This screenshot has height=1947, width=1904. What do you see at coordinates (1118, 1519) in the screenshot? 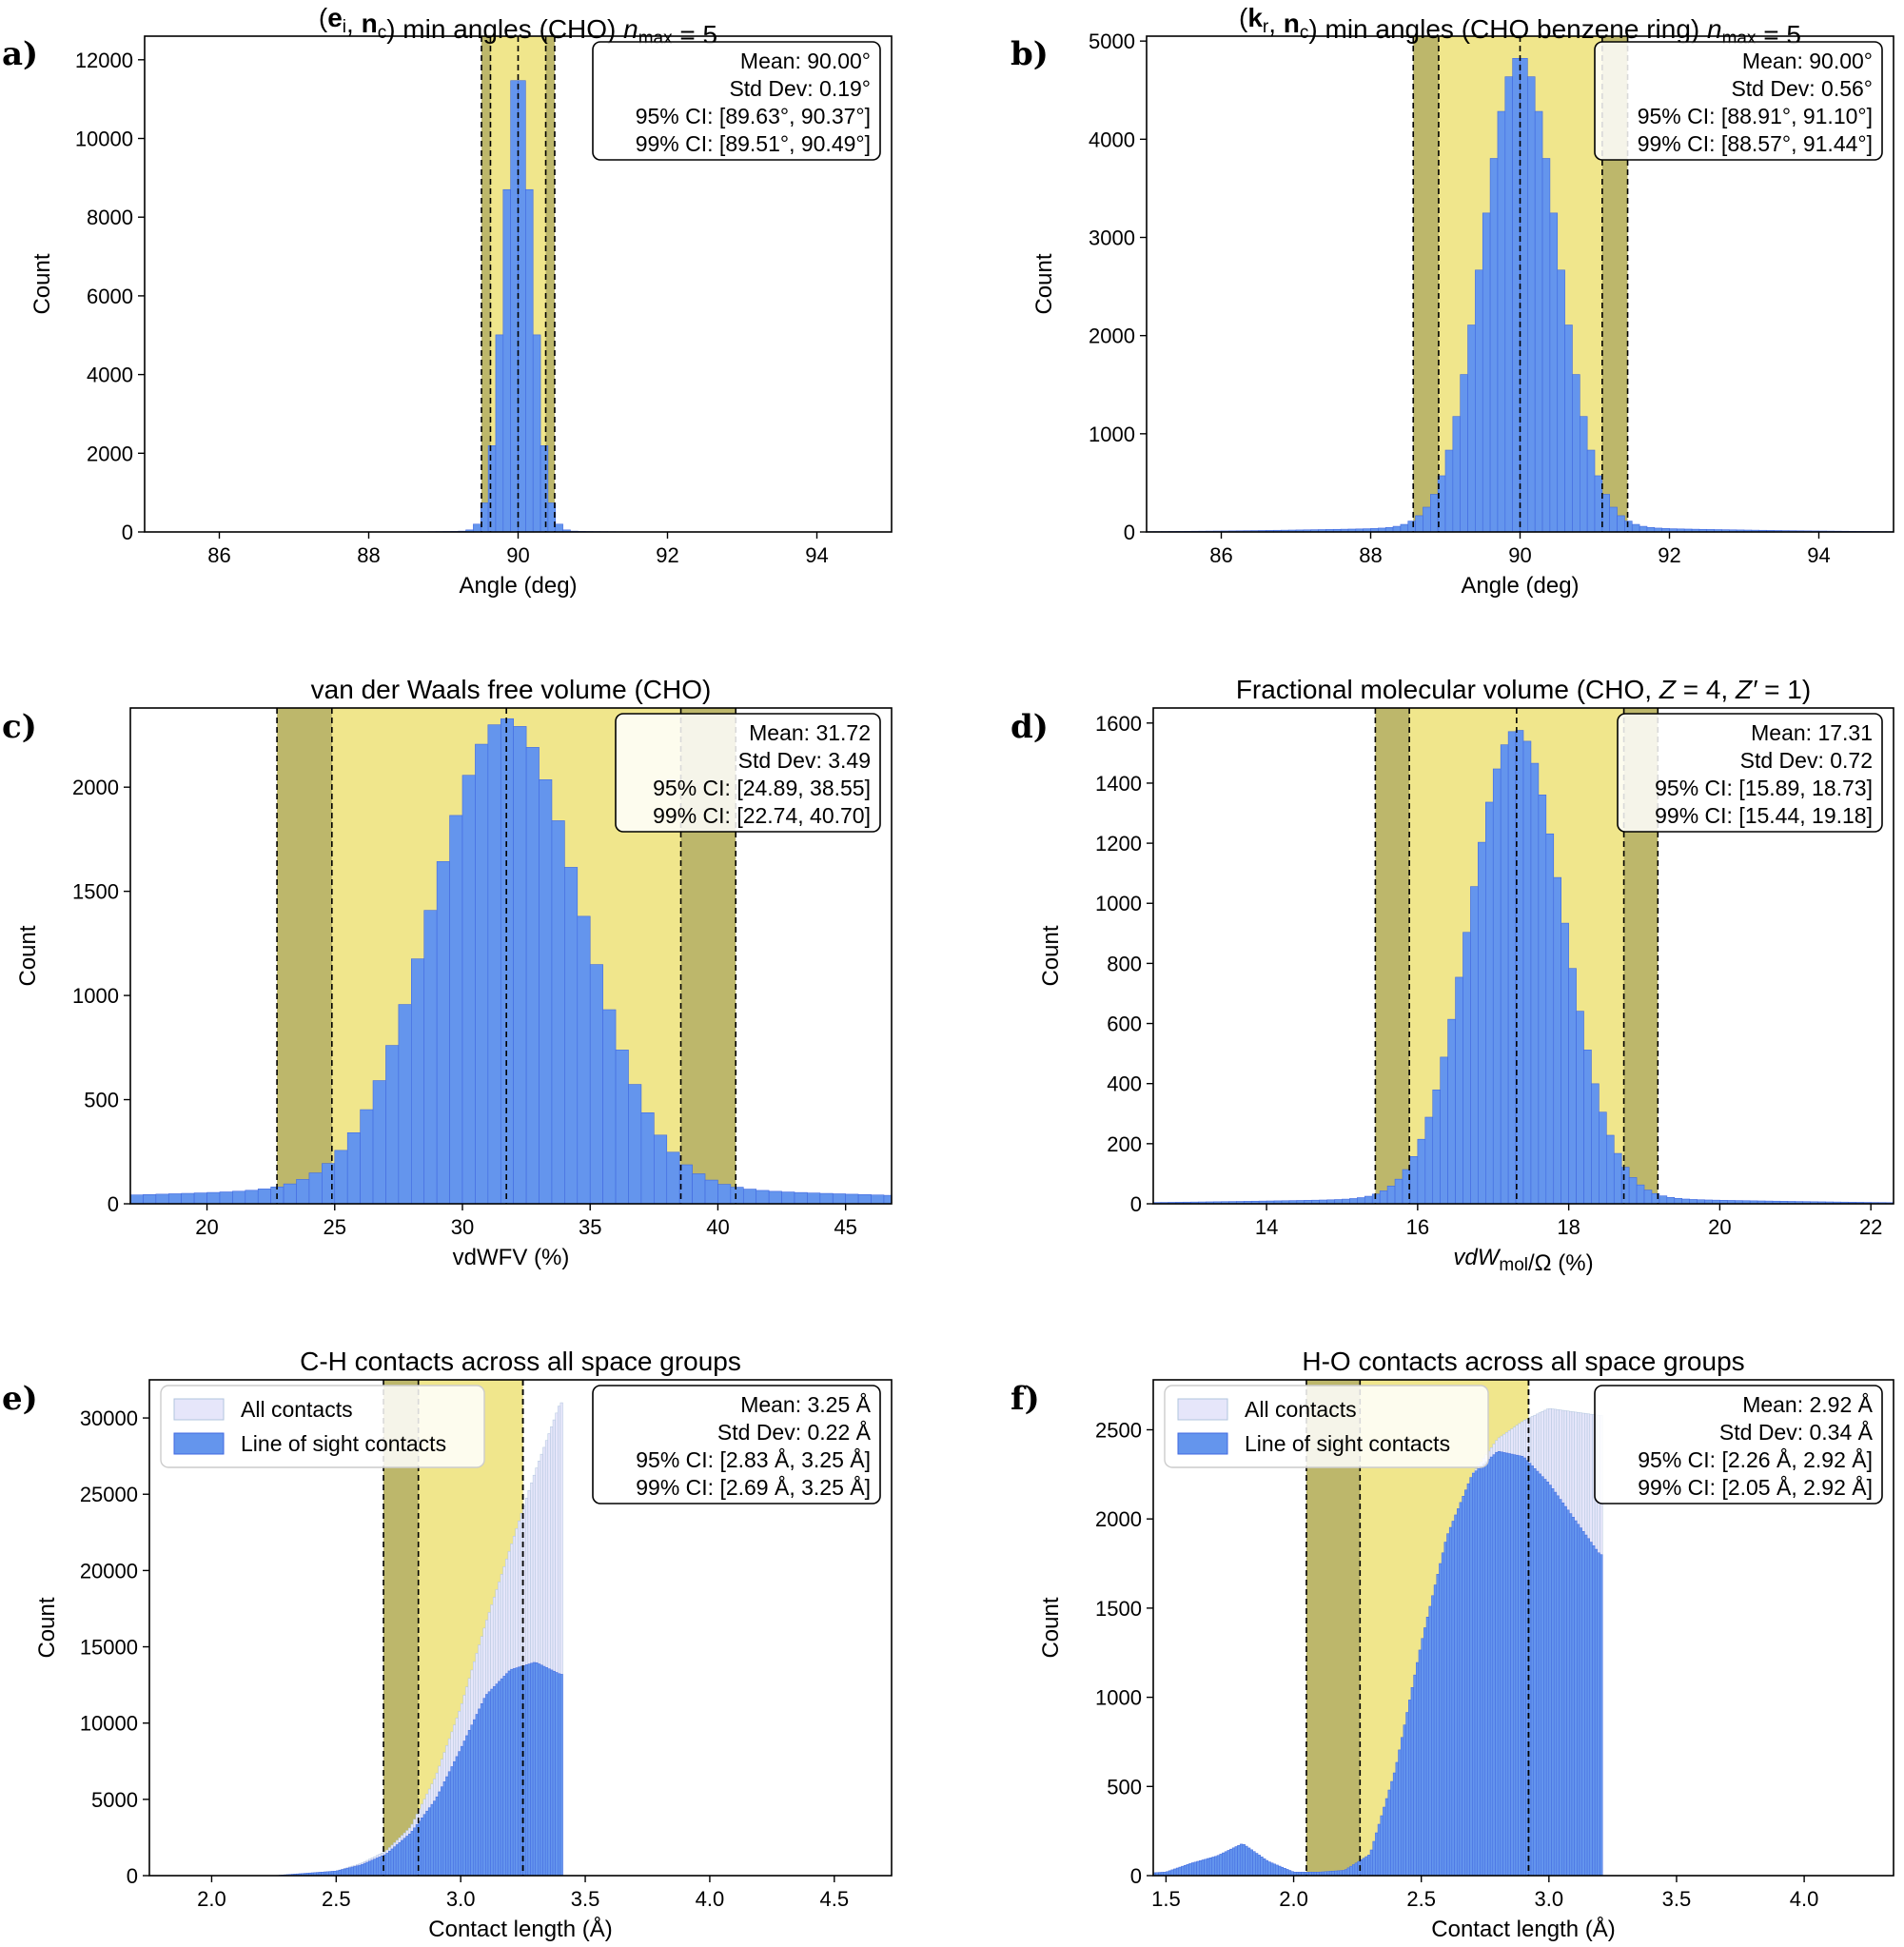
I see `y-tick-label: 2000` at bounding box center [1118, 1519].